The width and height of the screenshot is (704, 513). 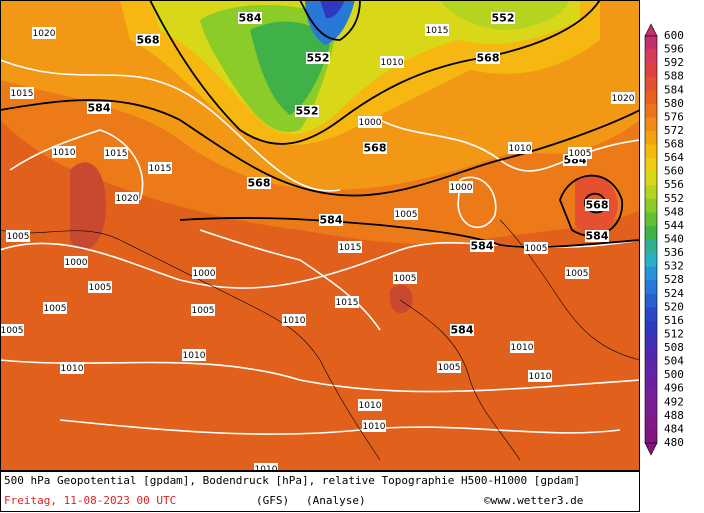 I want to click on colorbar-label: 516, so click(x=674, y=320).